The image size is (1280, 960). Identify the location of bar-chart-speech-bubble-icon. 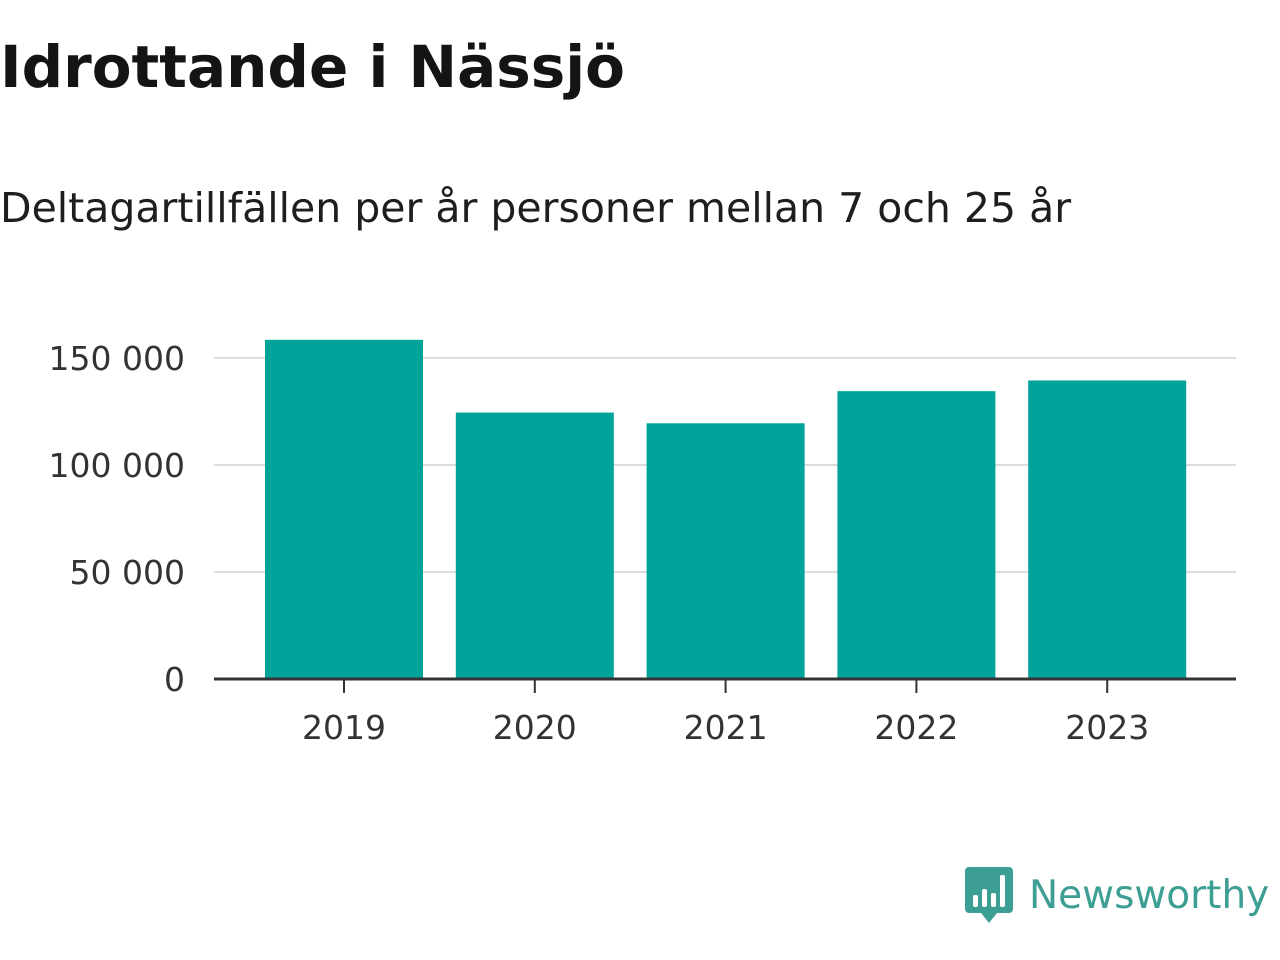
(989, 895).